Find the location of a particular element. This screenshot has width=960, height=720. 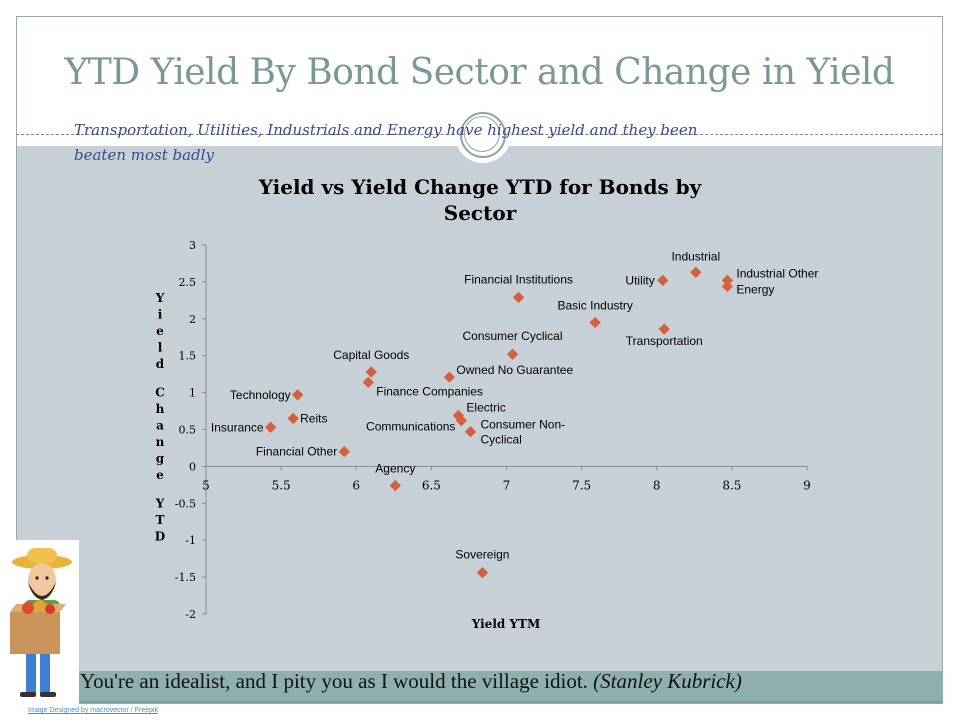

data-label: Basic Industry is located at coordinates (594, 305).